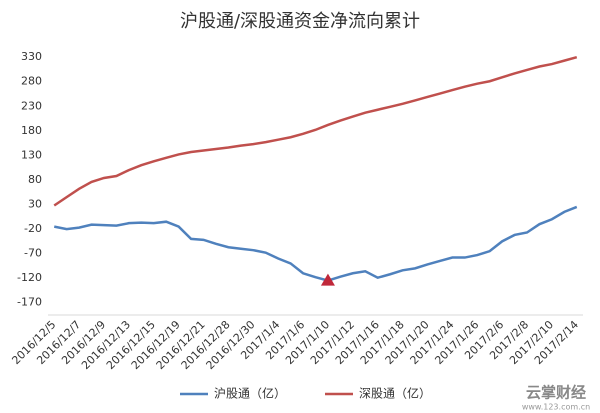 This screenshot has width=600, height=413. I want to click on y-tick-label: 330, so click(31, 56).